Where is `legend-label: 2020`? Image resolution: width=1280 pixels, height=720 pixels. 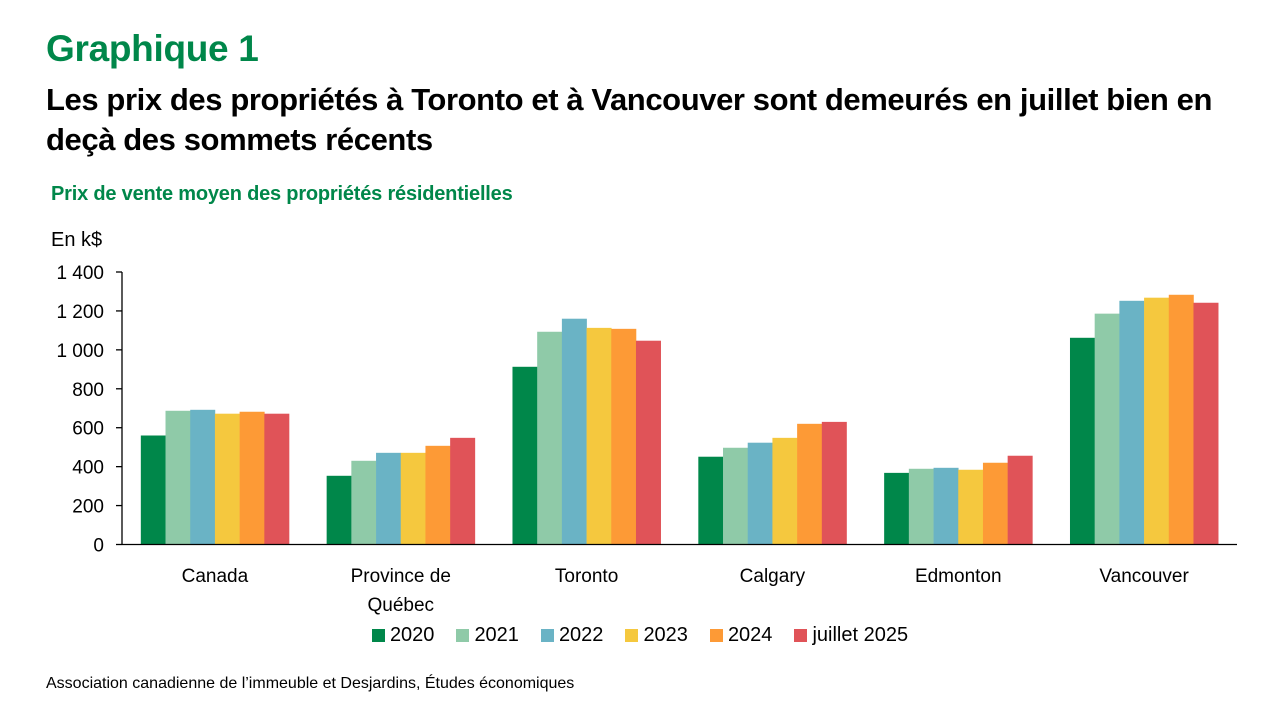
legend-label: 2020 is located at coordinates (412, 635).